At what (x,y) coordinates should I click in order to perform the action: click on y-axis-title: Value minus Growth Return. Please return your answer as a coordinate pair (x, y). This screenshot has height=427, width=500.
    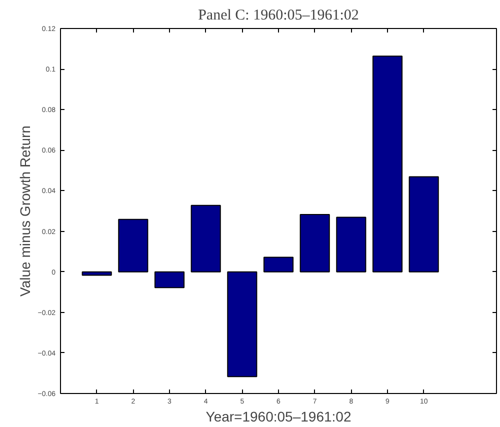
    Looking at the image, I should click on (24, 211).